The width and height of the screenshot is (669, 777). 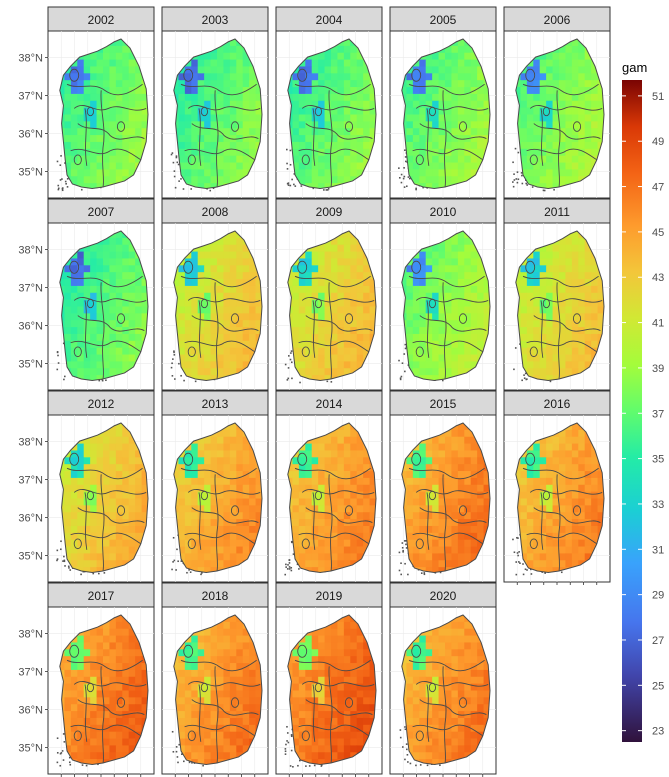 I want to click on facet-panel: 2009, so click(x=329, y=294).